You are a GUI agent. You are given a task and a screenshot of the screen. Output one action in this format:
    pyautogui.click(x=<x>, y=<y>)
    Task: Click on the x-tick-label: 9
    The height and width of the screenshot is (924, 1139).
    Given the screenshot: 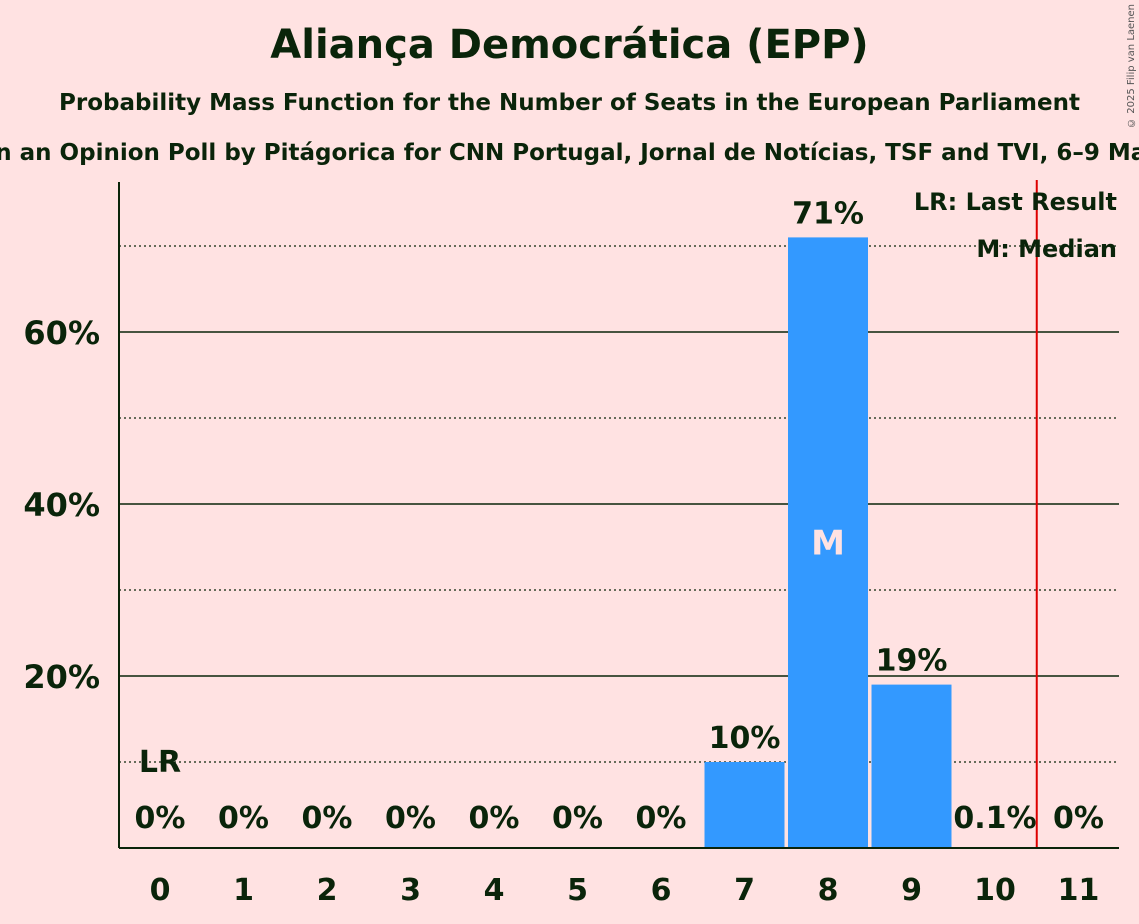 What is the action you would take?
    pyautogui.click(x=911, y=890)
    